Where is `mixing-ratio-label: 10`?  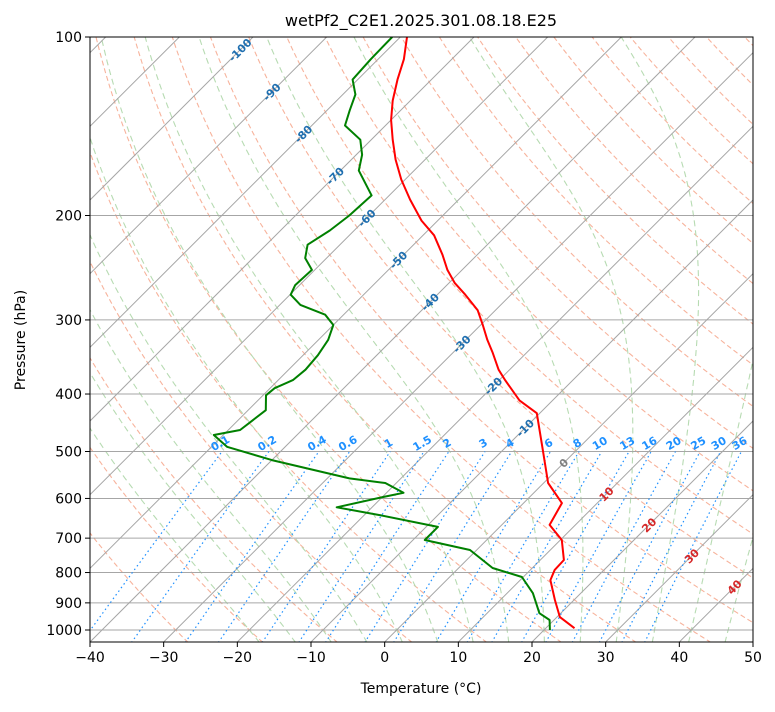 mixing-ratio-label: 10 is located at coordinates (600, 443).